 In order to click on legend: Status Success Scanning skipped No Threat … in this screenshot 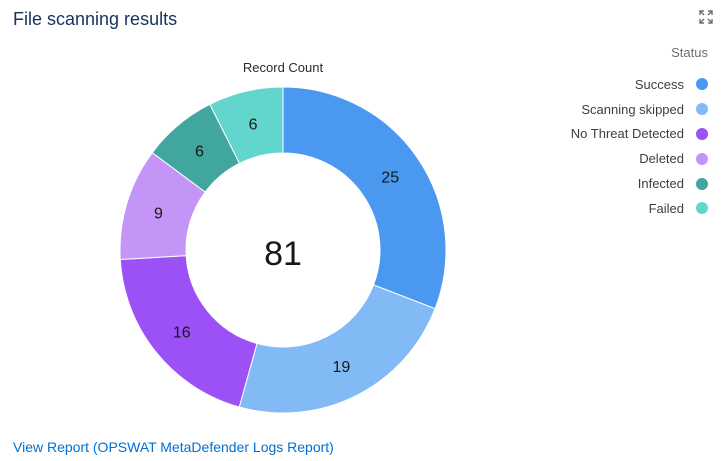, I will do `click(639, 133)`.